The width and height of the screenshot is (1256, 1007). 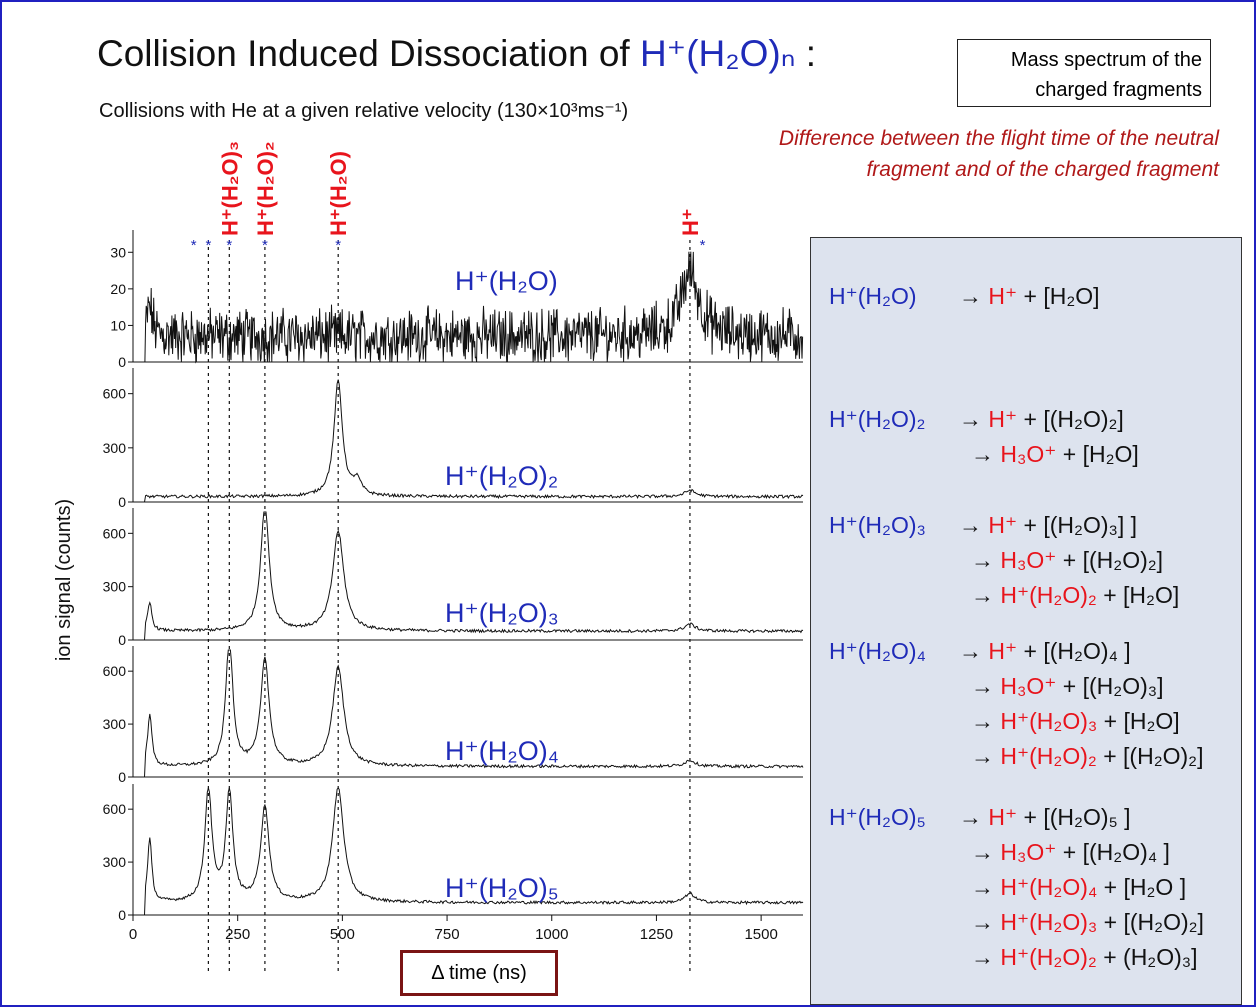 What do you see at coordinates (1110, 686) in the screenshot?
I see `neutral-fragment: + [(H₂O)₃]` at bounding box center [1110, 686].